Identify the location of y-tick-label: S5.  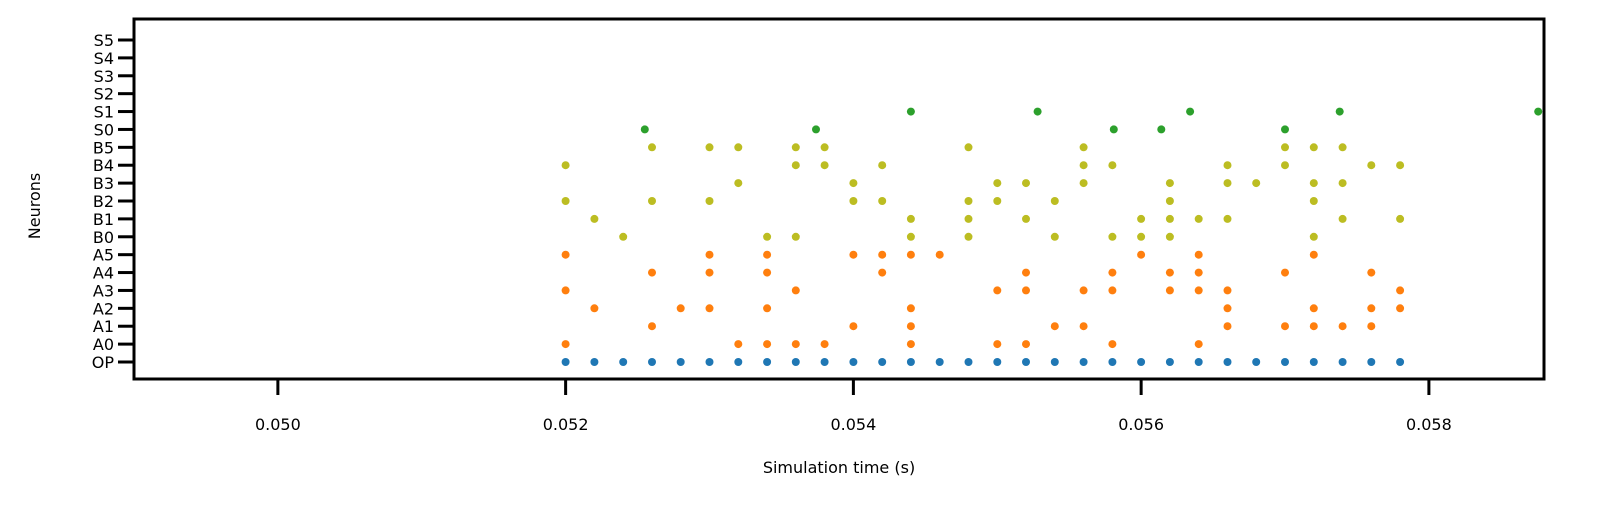
(104, 40).